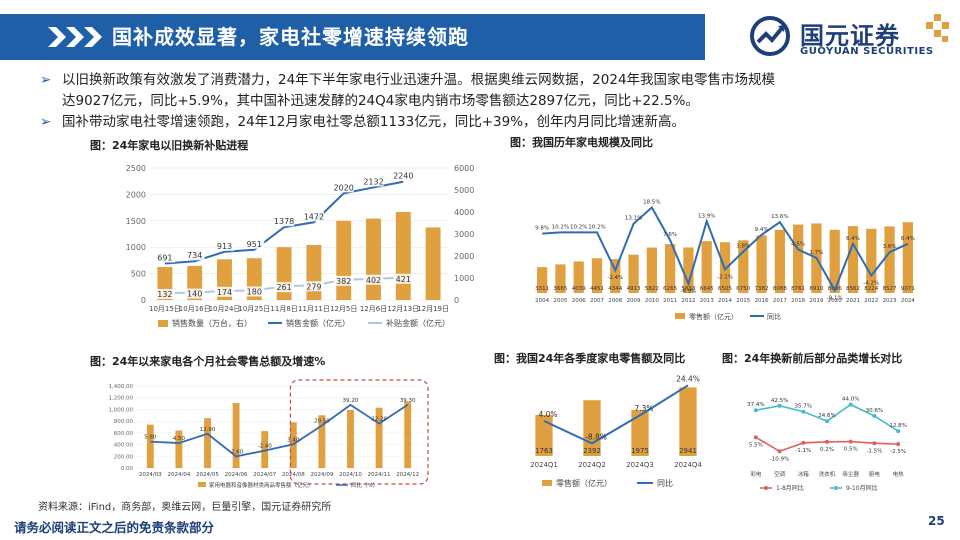  I want to click on y-tick-left: 2000, so click(136, 194).